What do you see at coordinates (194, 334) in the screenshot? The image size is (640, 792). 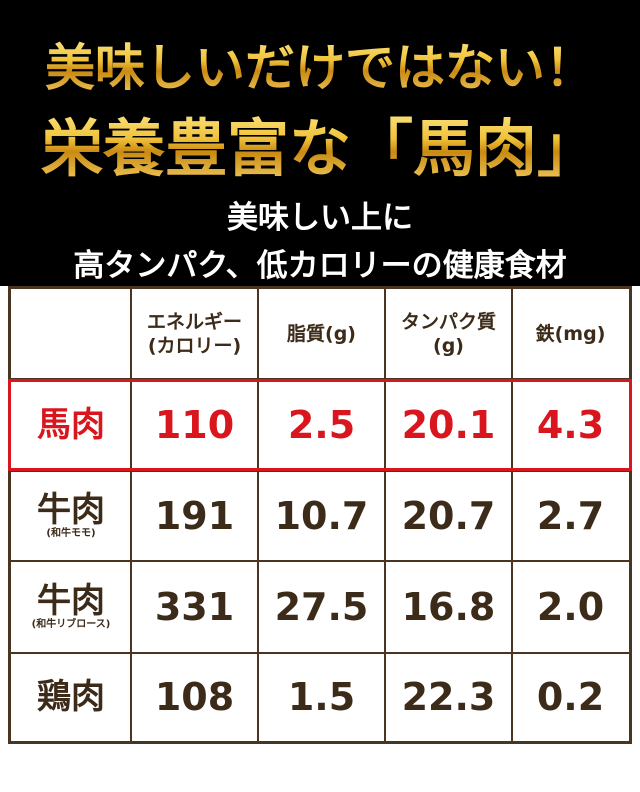 I see `column-header: エネルギー (カロリー)` at bounding box center [194, 334].